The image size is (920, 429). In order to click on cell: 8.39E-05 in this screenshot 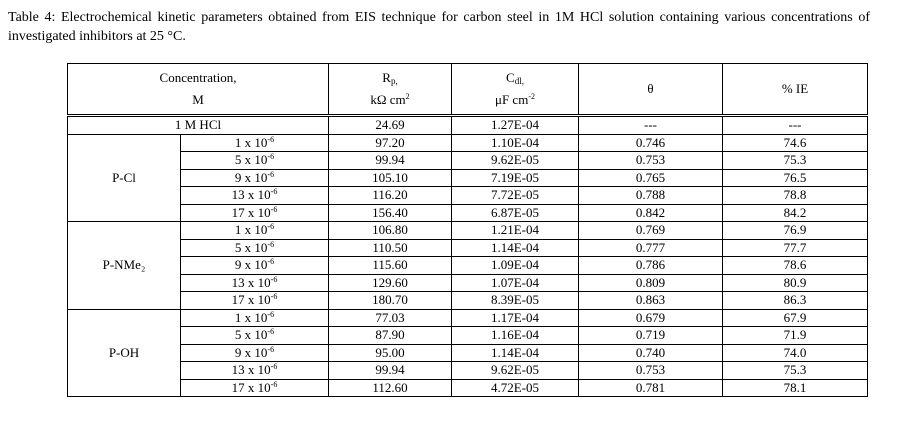, I will do `click(515, 300)`.